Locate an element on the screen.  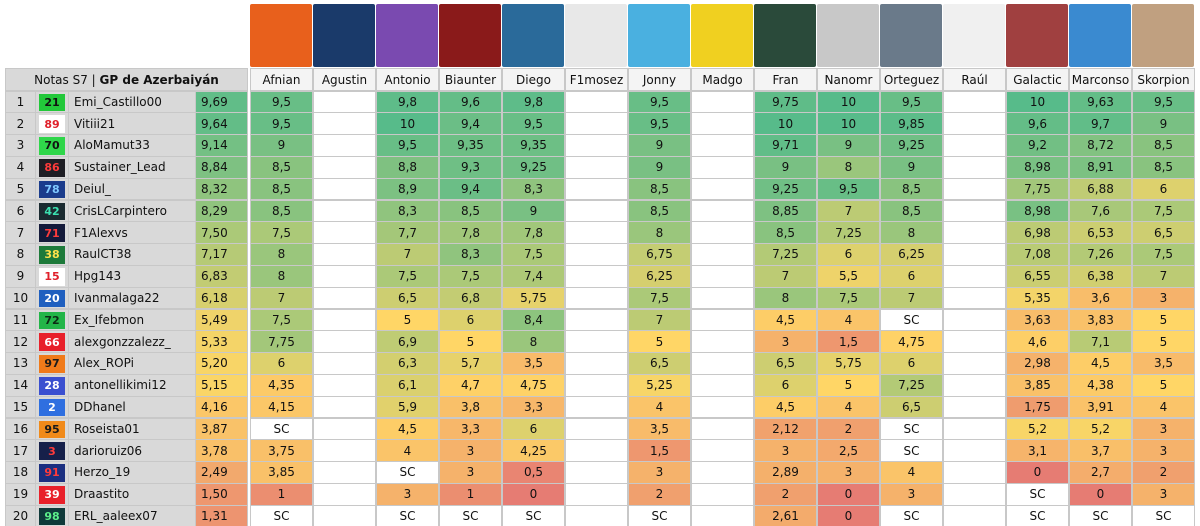
car-number: 20 is located at coordinates (52, 298).